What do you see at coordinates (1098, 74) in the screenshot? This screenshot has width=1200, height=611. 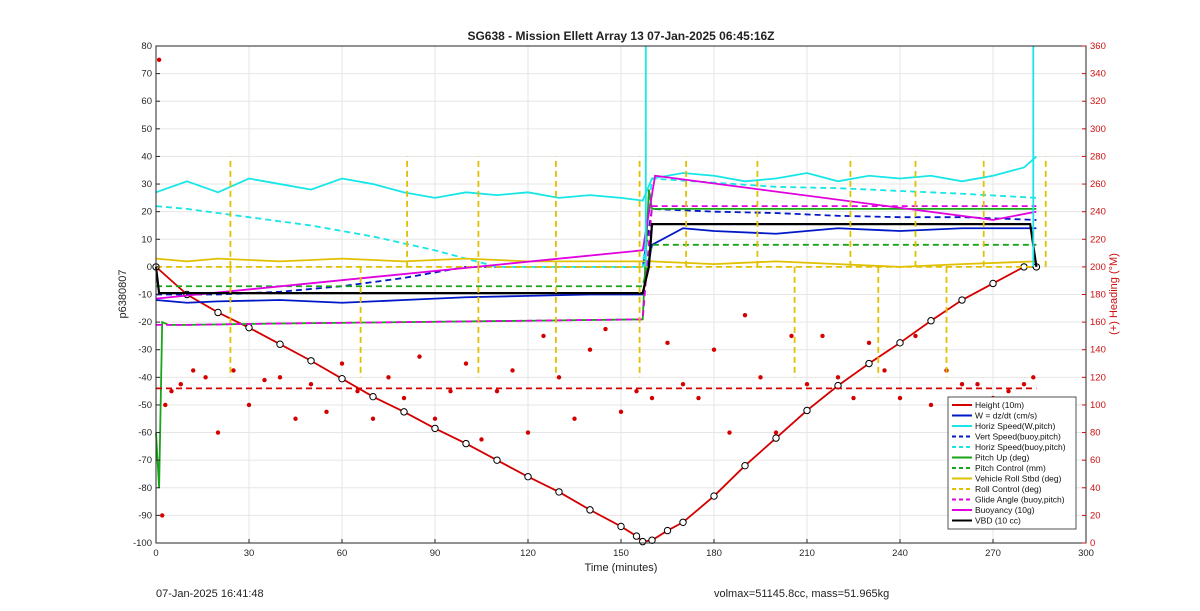 I see `y2-tick-label: 340` at bounding box center [1098, 74].